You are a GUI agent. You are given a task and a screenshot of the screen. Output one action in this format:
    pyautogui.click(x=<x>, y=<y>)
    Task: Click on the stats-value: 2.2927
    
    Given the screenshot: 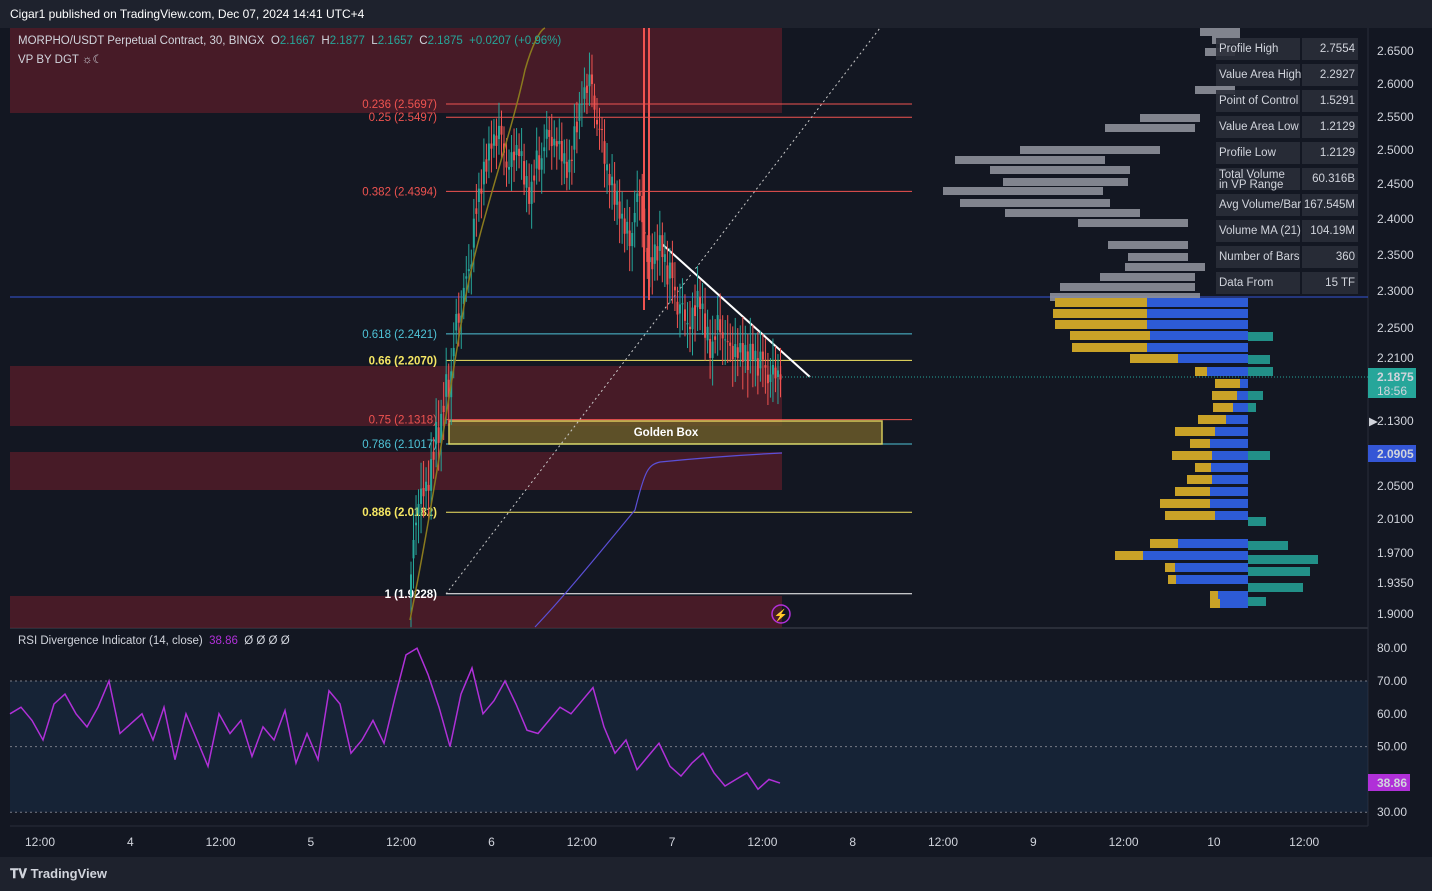 What is the action you would take?
    pyautogui.click(x=1337, y=75)
    